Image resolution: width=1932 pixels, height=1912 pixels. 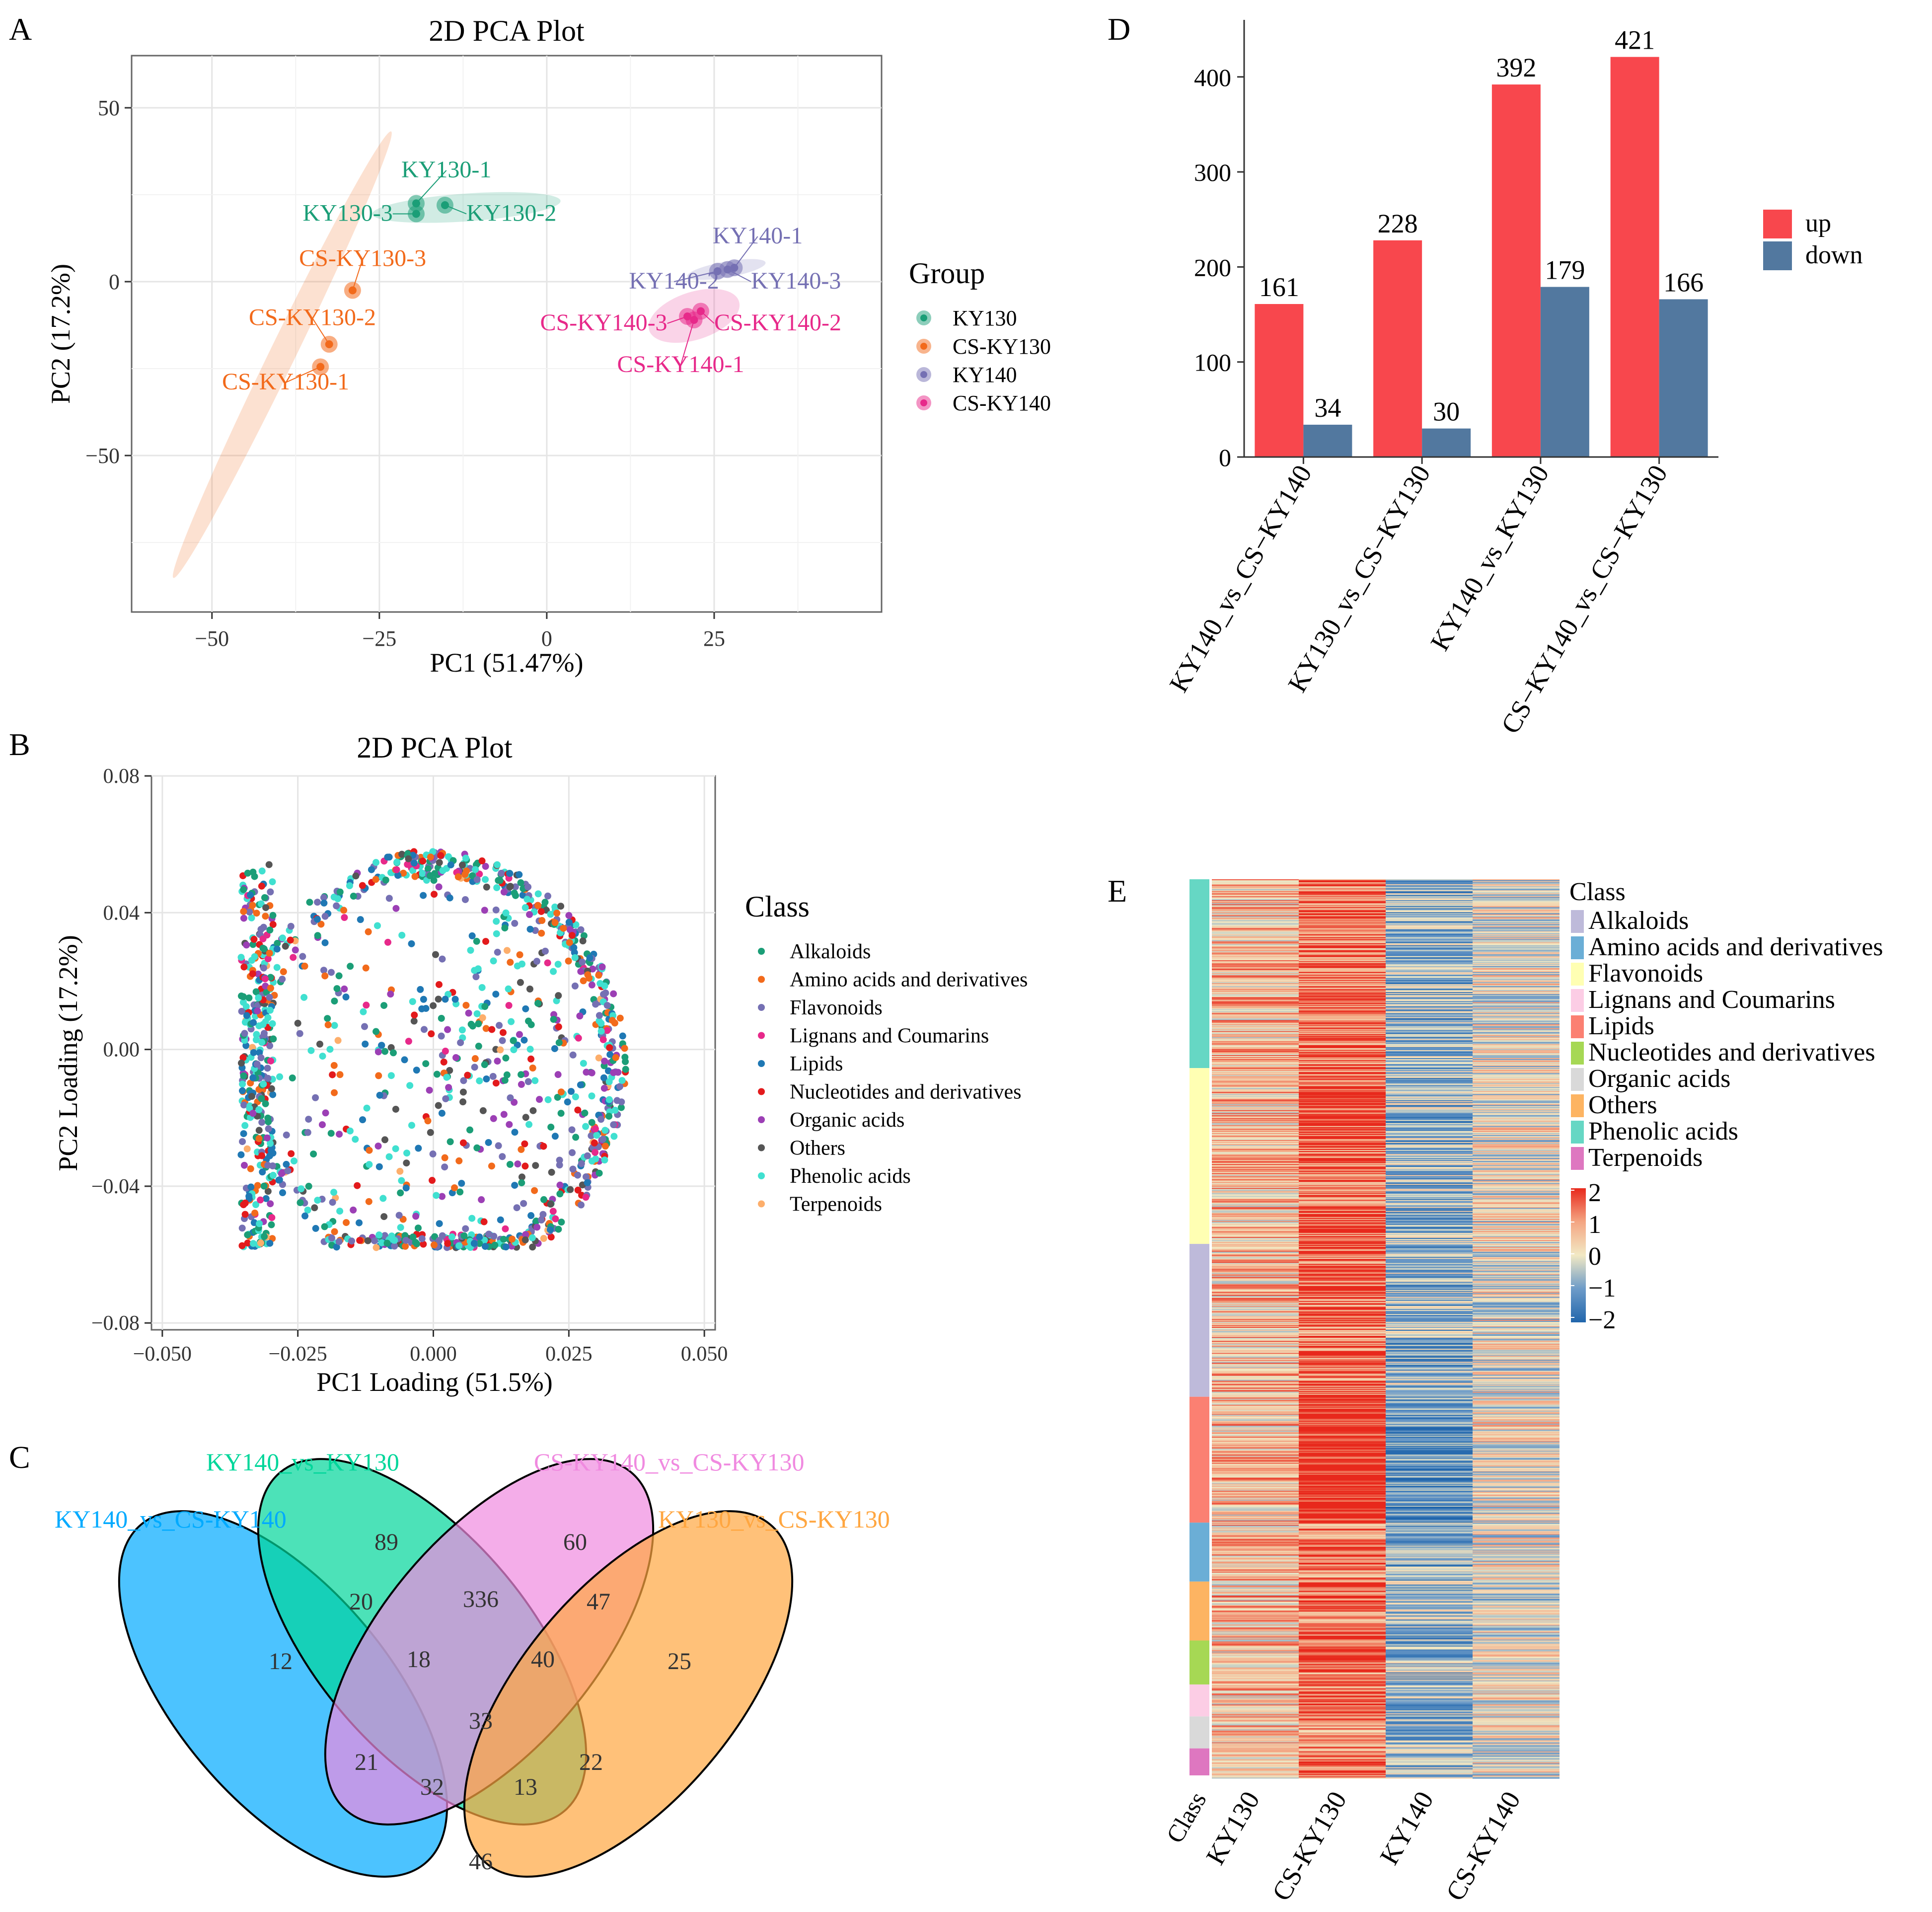 What do you see at coordinates (1386, 1329) in the screenshot?
I see `heatmap-cells` at bounding box center [1386, 1329].